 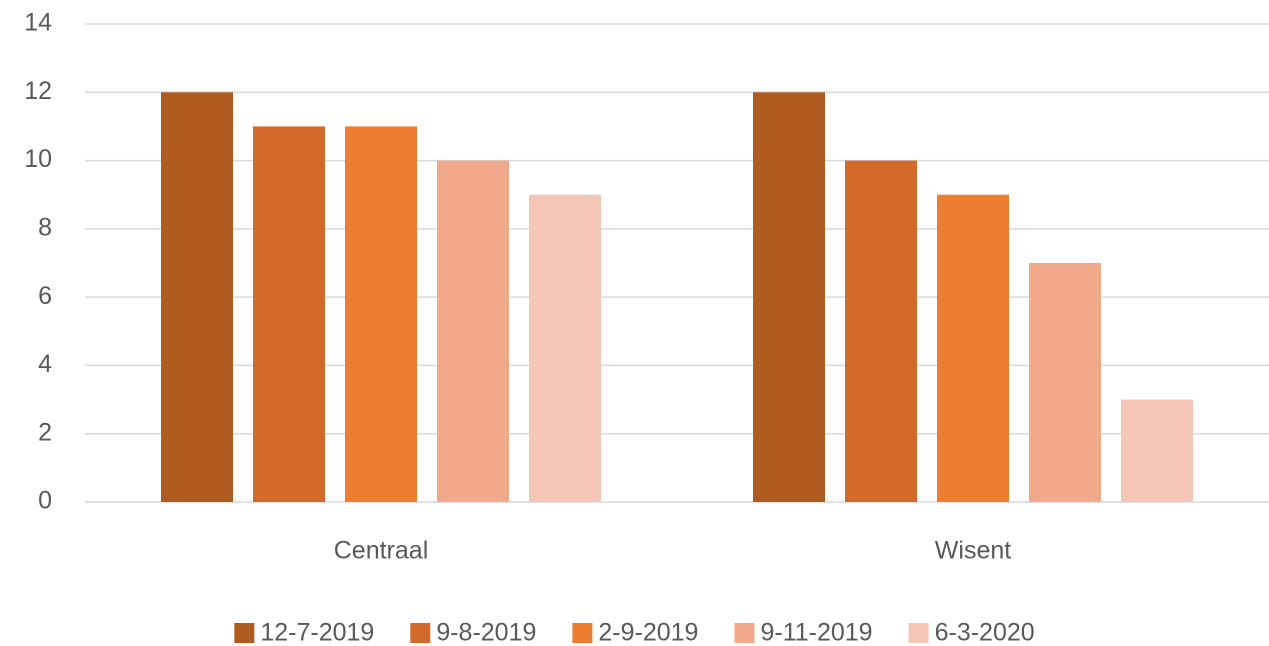 I want to click on y-tick-label: 6, so click(x=45, y=296).